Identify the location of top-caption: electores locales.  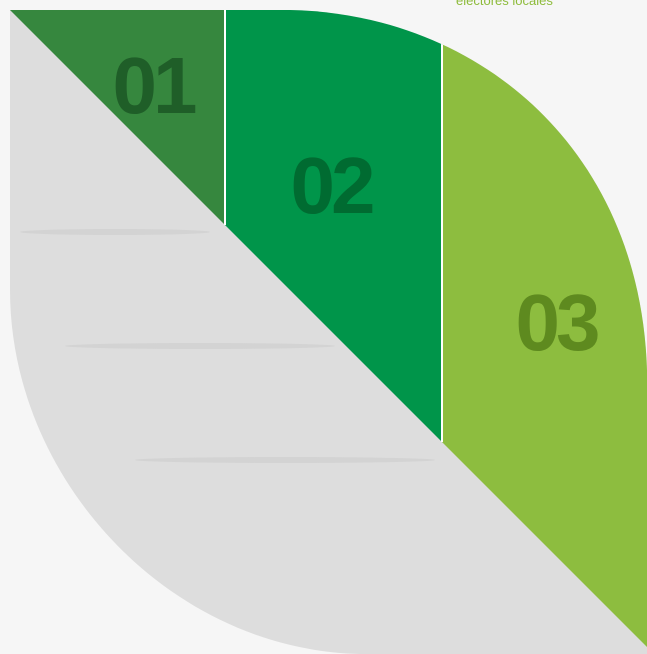
(504, 4).